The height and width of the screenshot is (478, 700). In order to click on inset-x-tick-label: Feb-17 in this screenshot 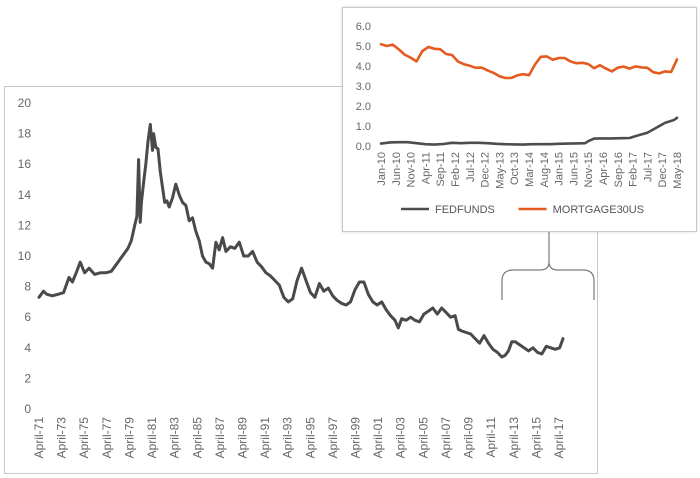, I will do `click(634, 169)`.